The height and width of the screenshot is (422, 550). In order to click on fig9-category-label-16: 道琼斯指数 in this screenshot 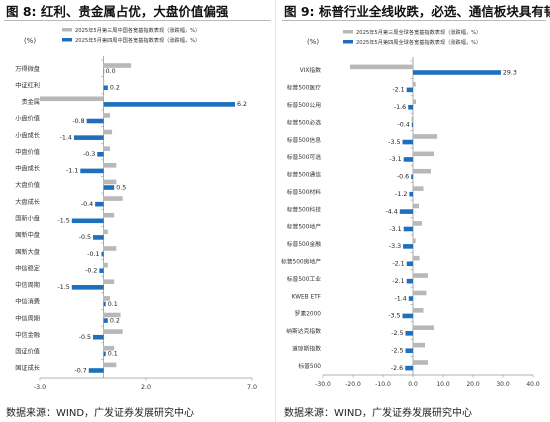, I will do `click(306, 348)`.